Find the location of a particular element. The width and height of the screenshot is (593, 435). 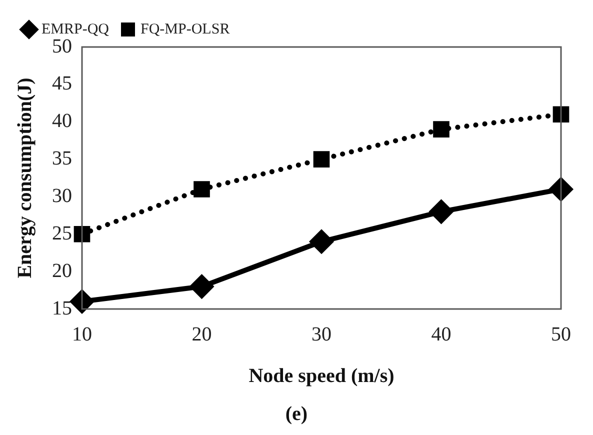

legend-label: EMRP-QQ is located at coordinates (76, 29).